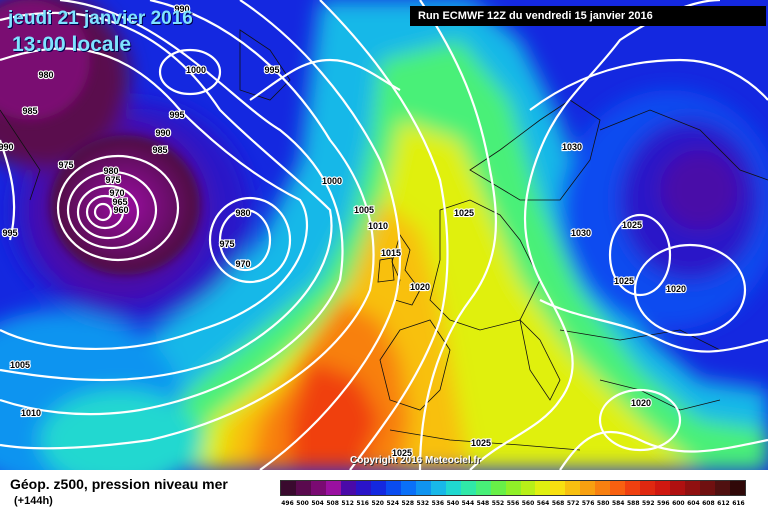  Describe the element at coordinates (723, 503) in the screenshot. I see `color-scale-label: 612` at that location.